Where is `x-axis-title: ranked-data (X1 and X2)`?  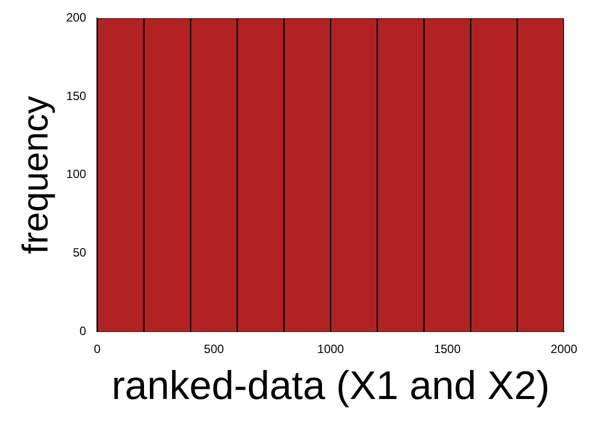
x-axis-title: ranked-data (X1 and X2) is located at coordinates (331, 386).